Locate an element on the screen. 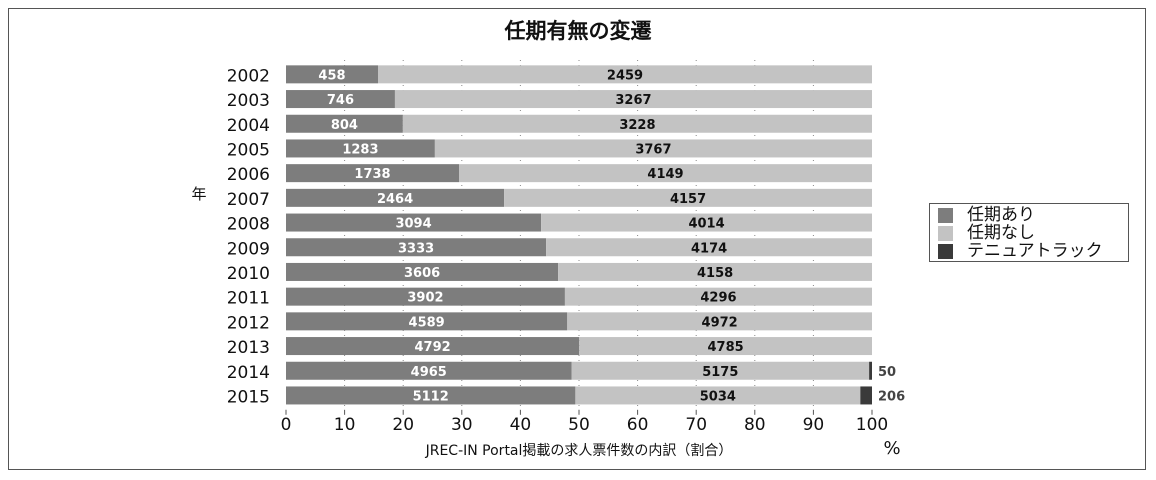  x-tick-label: 80 is located at coordinates (755, 425).